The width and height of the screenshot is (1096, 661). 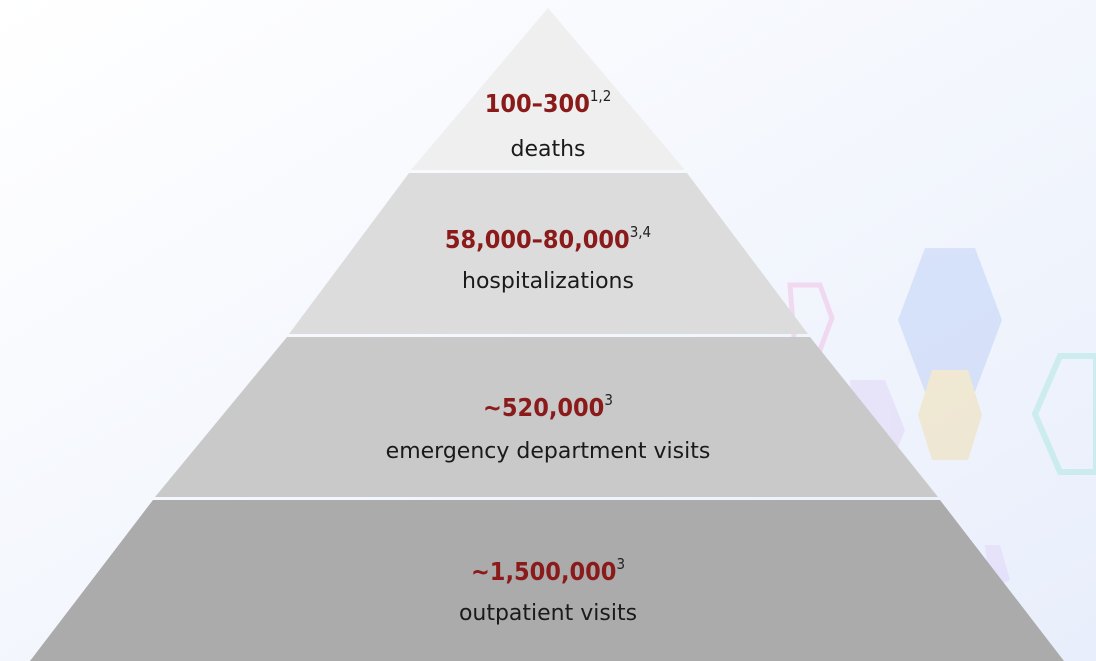 What do you see at coordinates (548, 613) in the screenshot?
I see `level-label: outpatient visits` at bounding box center [548, 613].